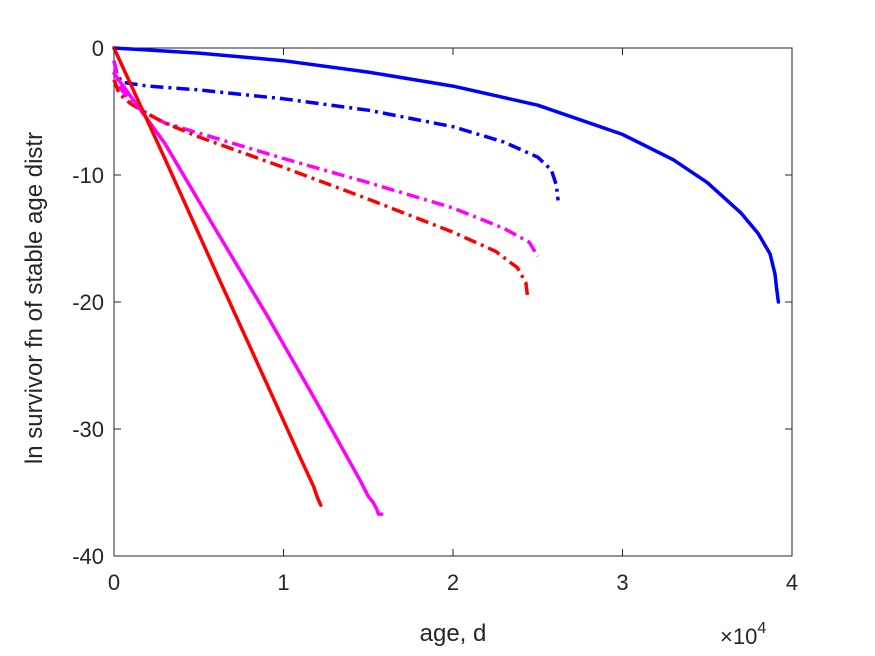 This screenshot has height=656, width=875. Describe the element at coordinates (98, 48) in the screenshot. I see `y-tick-label: 0` at that location.